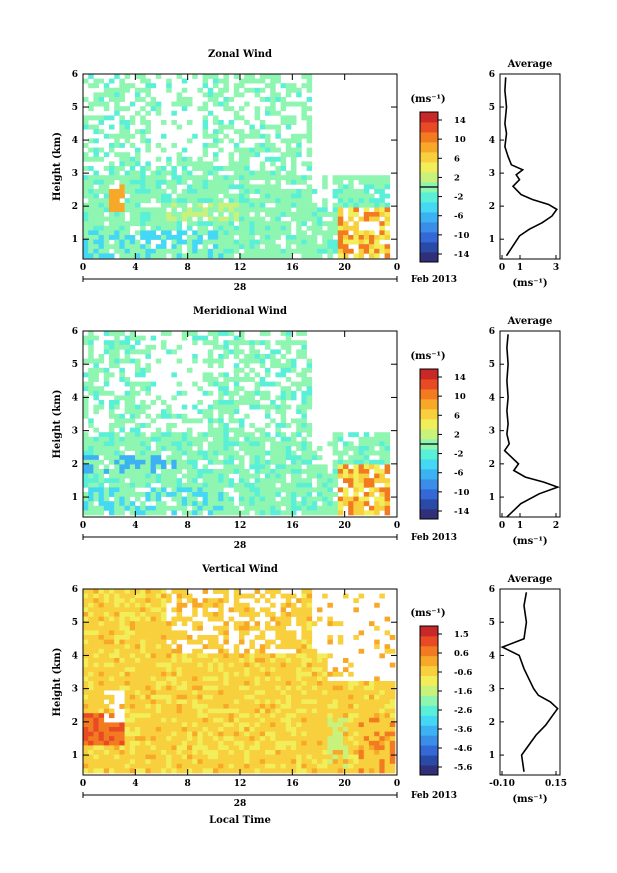  I want to click on heatmap-cells, so click(237, 423).